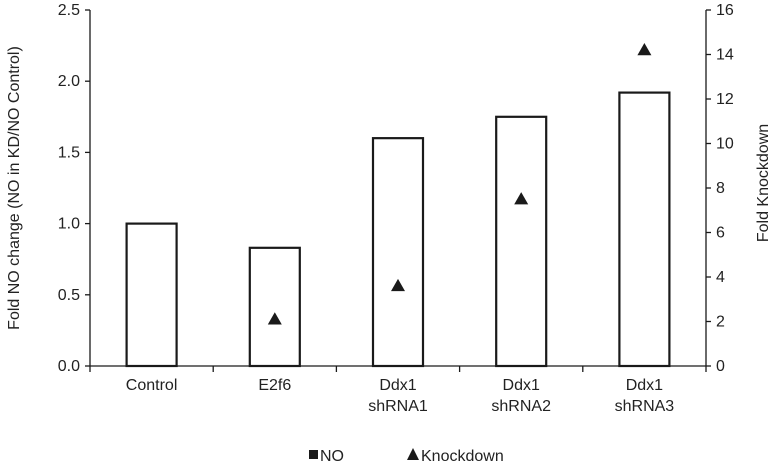 This screenshot has height=465, width=776. What do you see at coordinates (69, 366) in the screenshot?
I see `left-tick-label: 0.0` at bounding box center [69, 366].